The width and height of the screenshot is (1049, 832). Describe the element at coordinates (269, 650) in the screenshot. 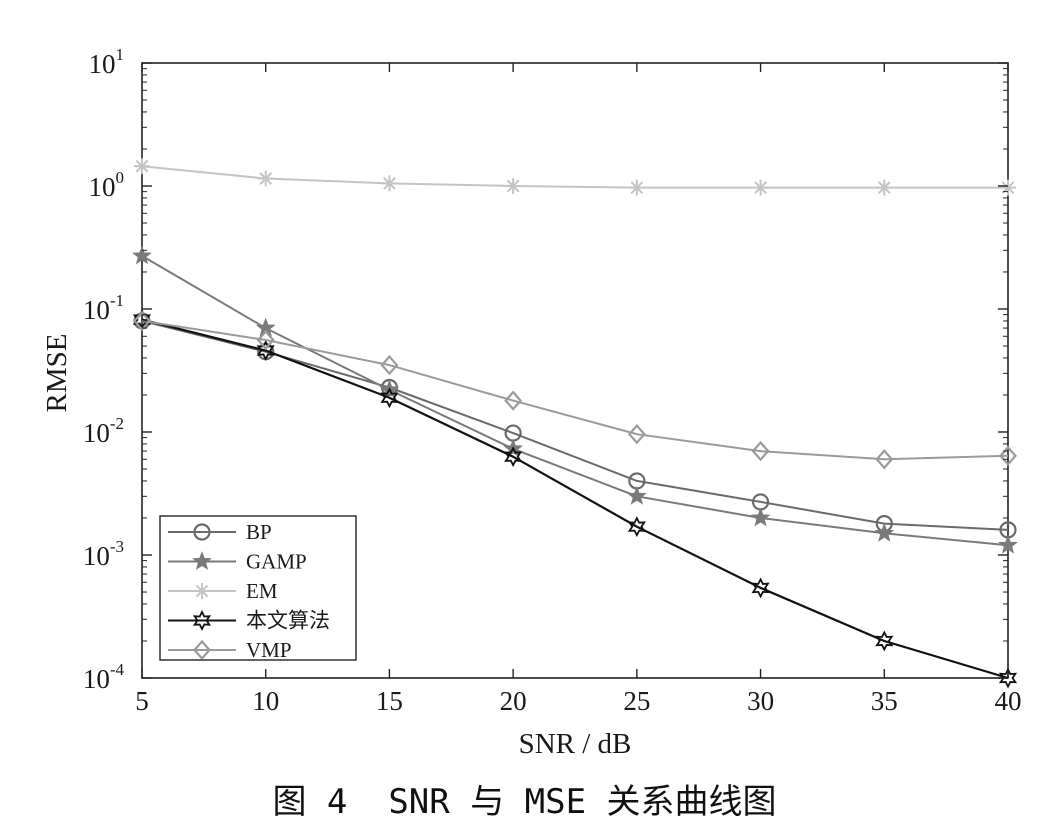

I see `legend-label: VMP` at that location.